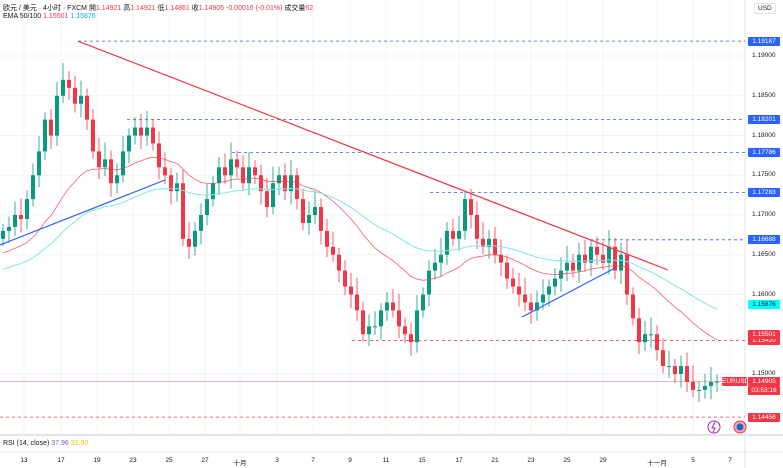 The image size is (783, 468). What do you see at coordinates (764, 334) in the screenshot?
I see `ema50-price-tag: 1.15501` at bounding box center [764, 334].